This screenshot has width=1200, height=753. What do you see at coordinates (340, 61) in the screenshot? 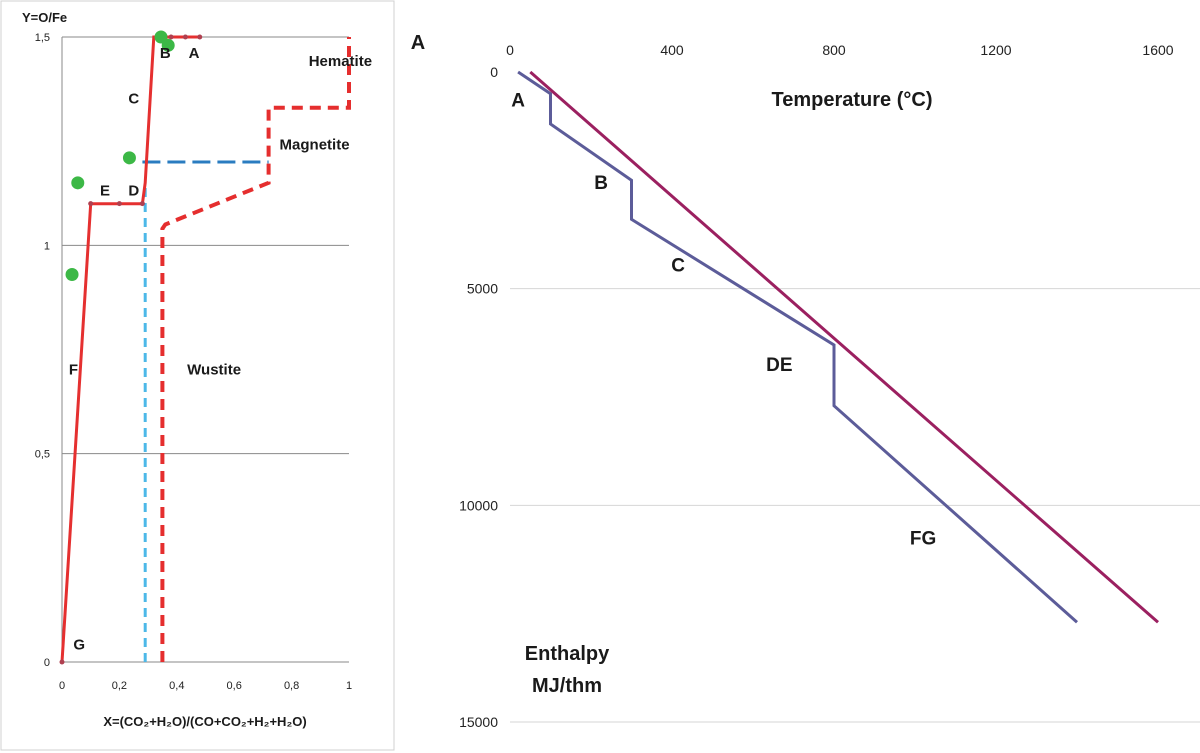
I see `left-region-label: Hematite` at bounding box center [340, 61].